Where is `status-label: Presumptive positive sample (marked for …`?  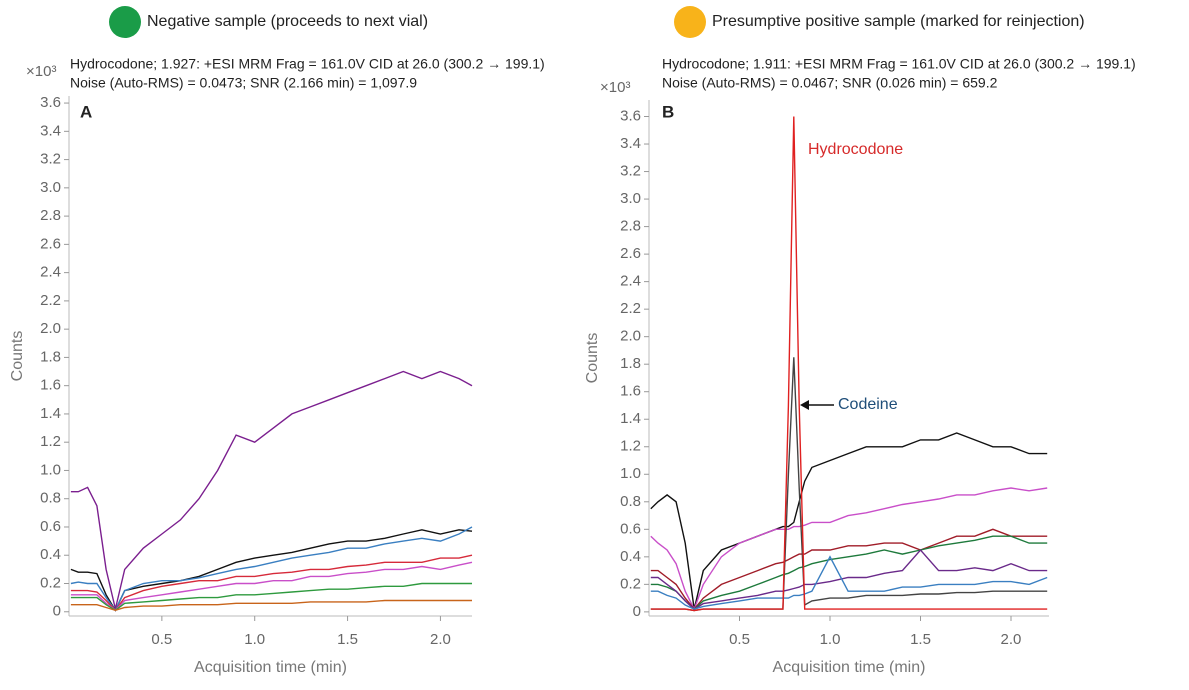
status-label: Presumptive positive sample (marked for … is located at coordinates (898, 21).